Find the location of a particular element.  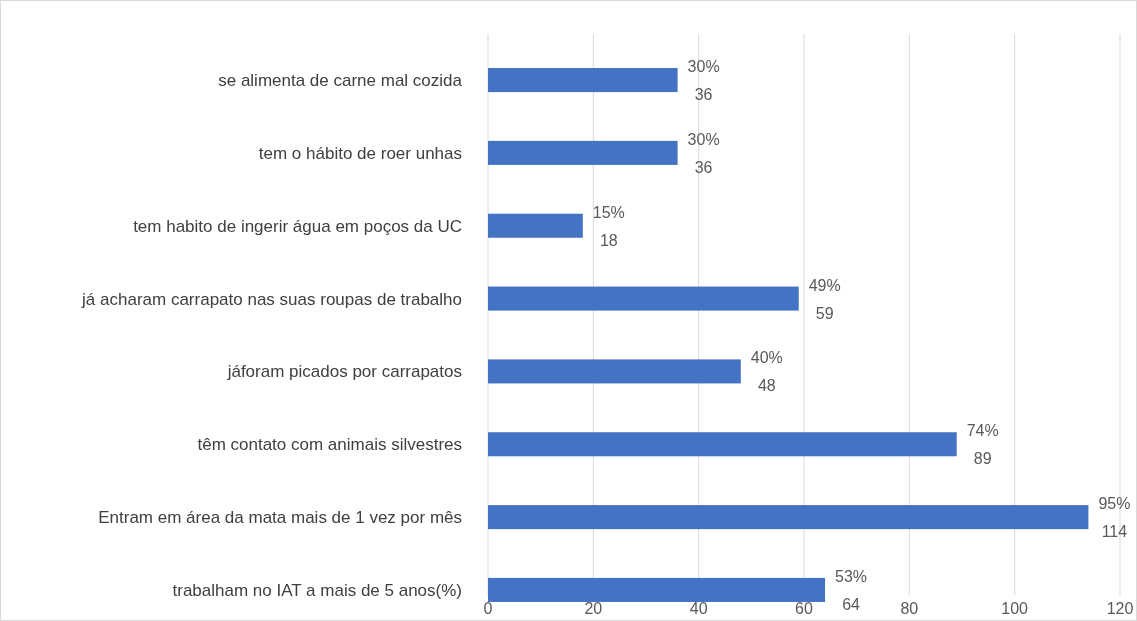

y-tick-label: Entram em área da mata mais de 1 vez por mês is located at coordinates (280, 518).